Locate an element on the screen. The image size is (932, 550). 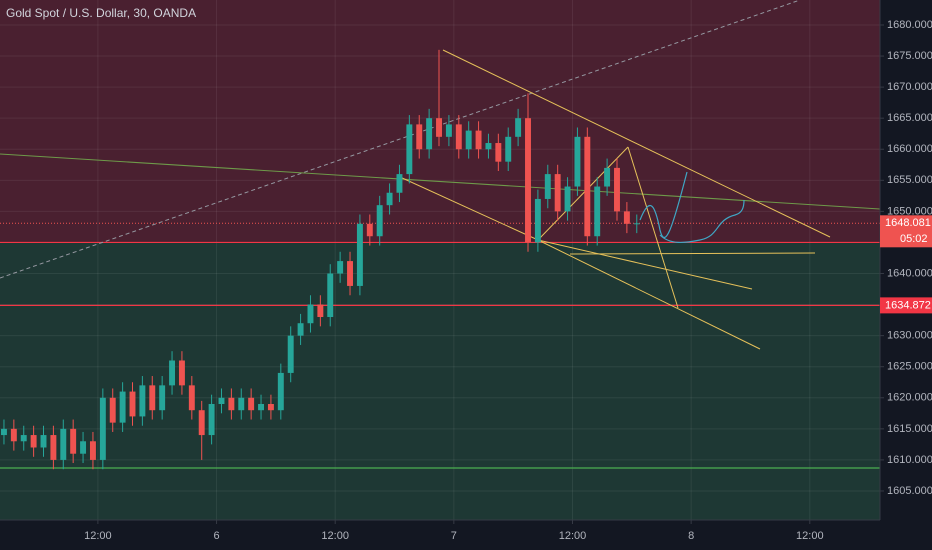
y-tick-label: 1665.000 is located at coordinates (909, 118).